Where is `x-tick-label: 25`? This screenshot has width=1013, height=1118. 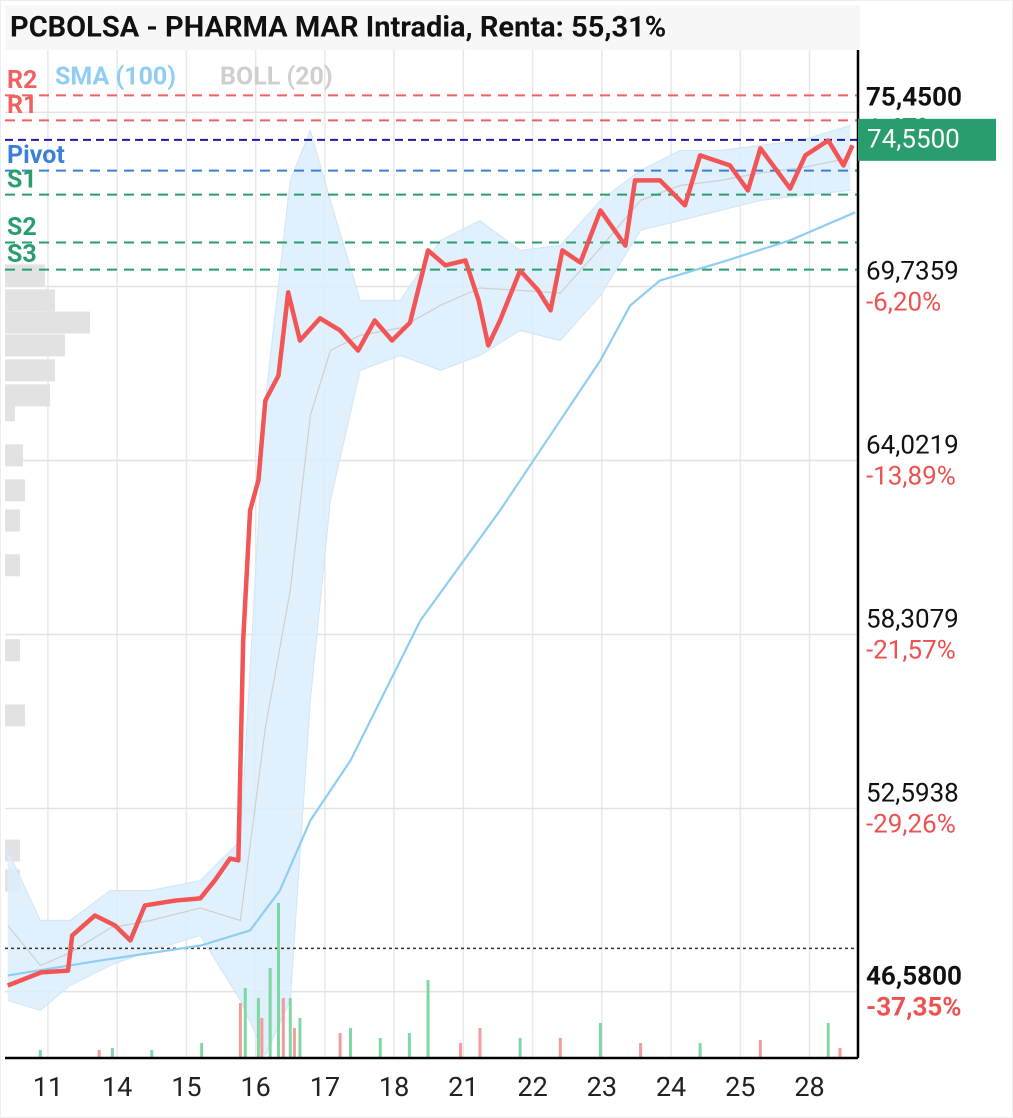 x-tick-label: 25 is located at coordinates (740, 1087).